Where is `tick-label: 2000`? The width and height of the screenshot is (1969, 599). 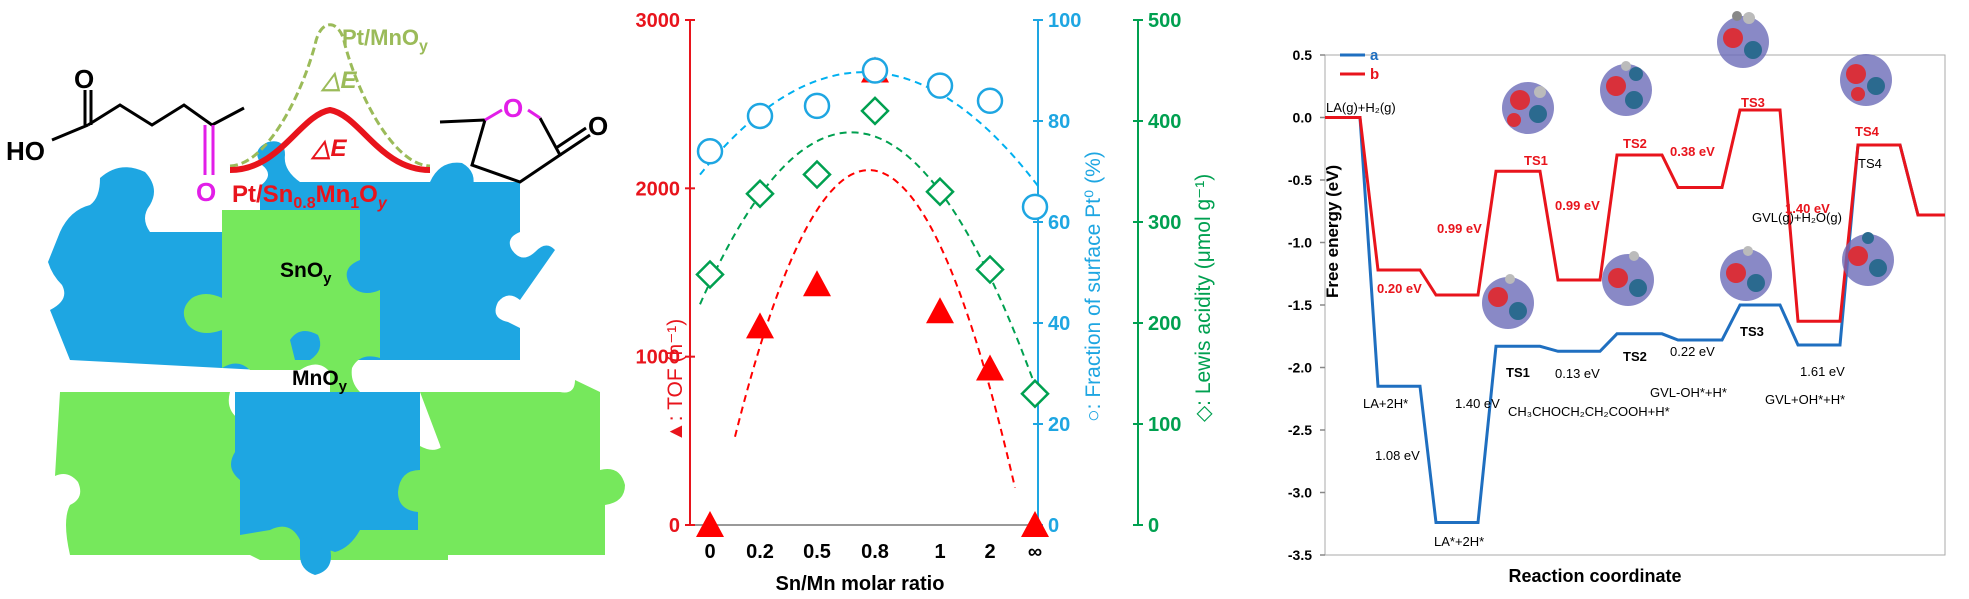
tick-label: 2000 is located at coordinates (658, 189).